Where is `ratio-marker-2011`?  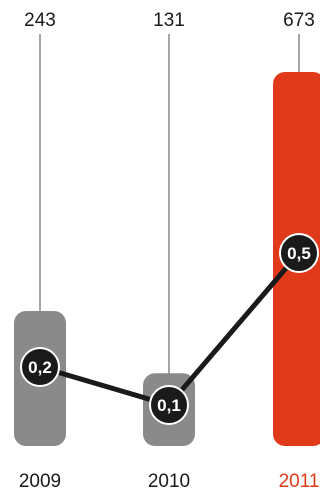
ratio-marker-2011 is located at coordinates (299, 253).